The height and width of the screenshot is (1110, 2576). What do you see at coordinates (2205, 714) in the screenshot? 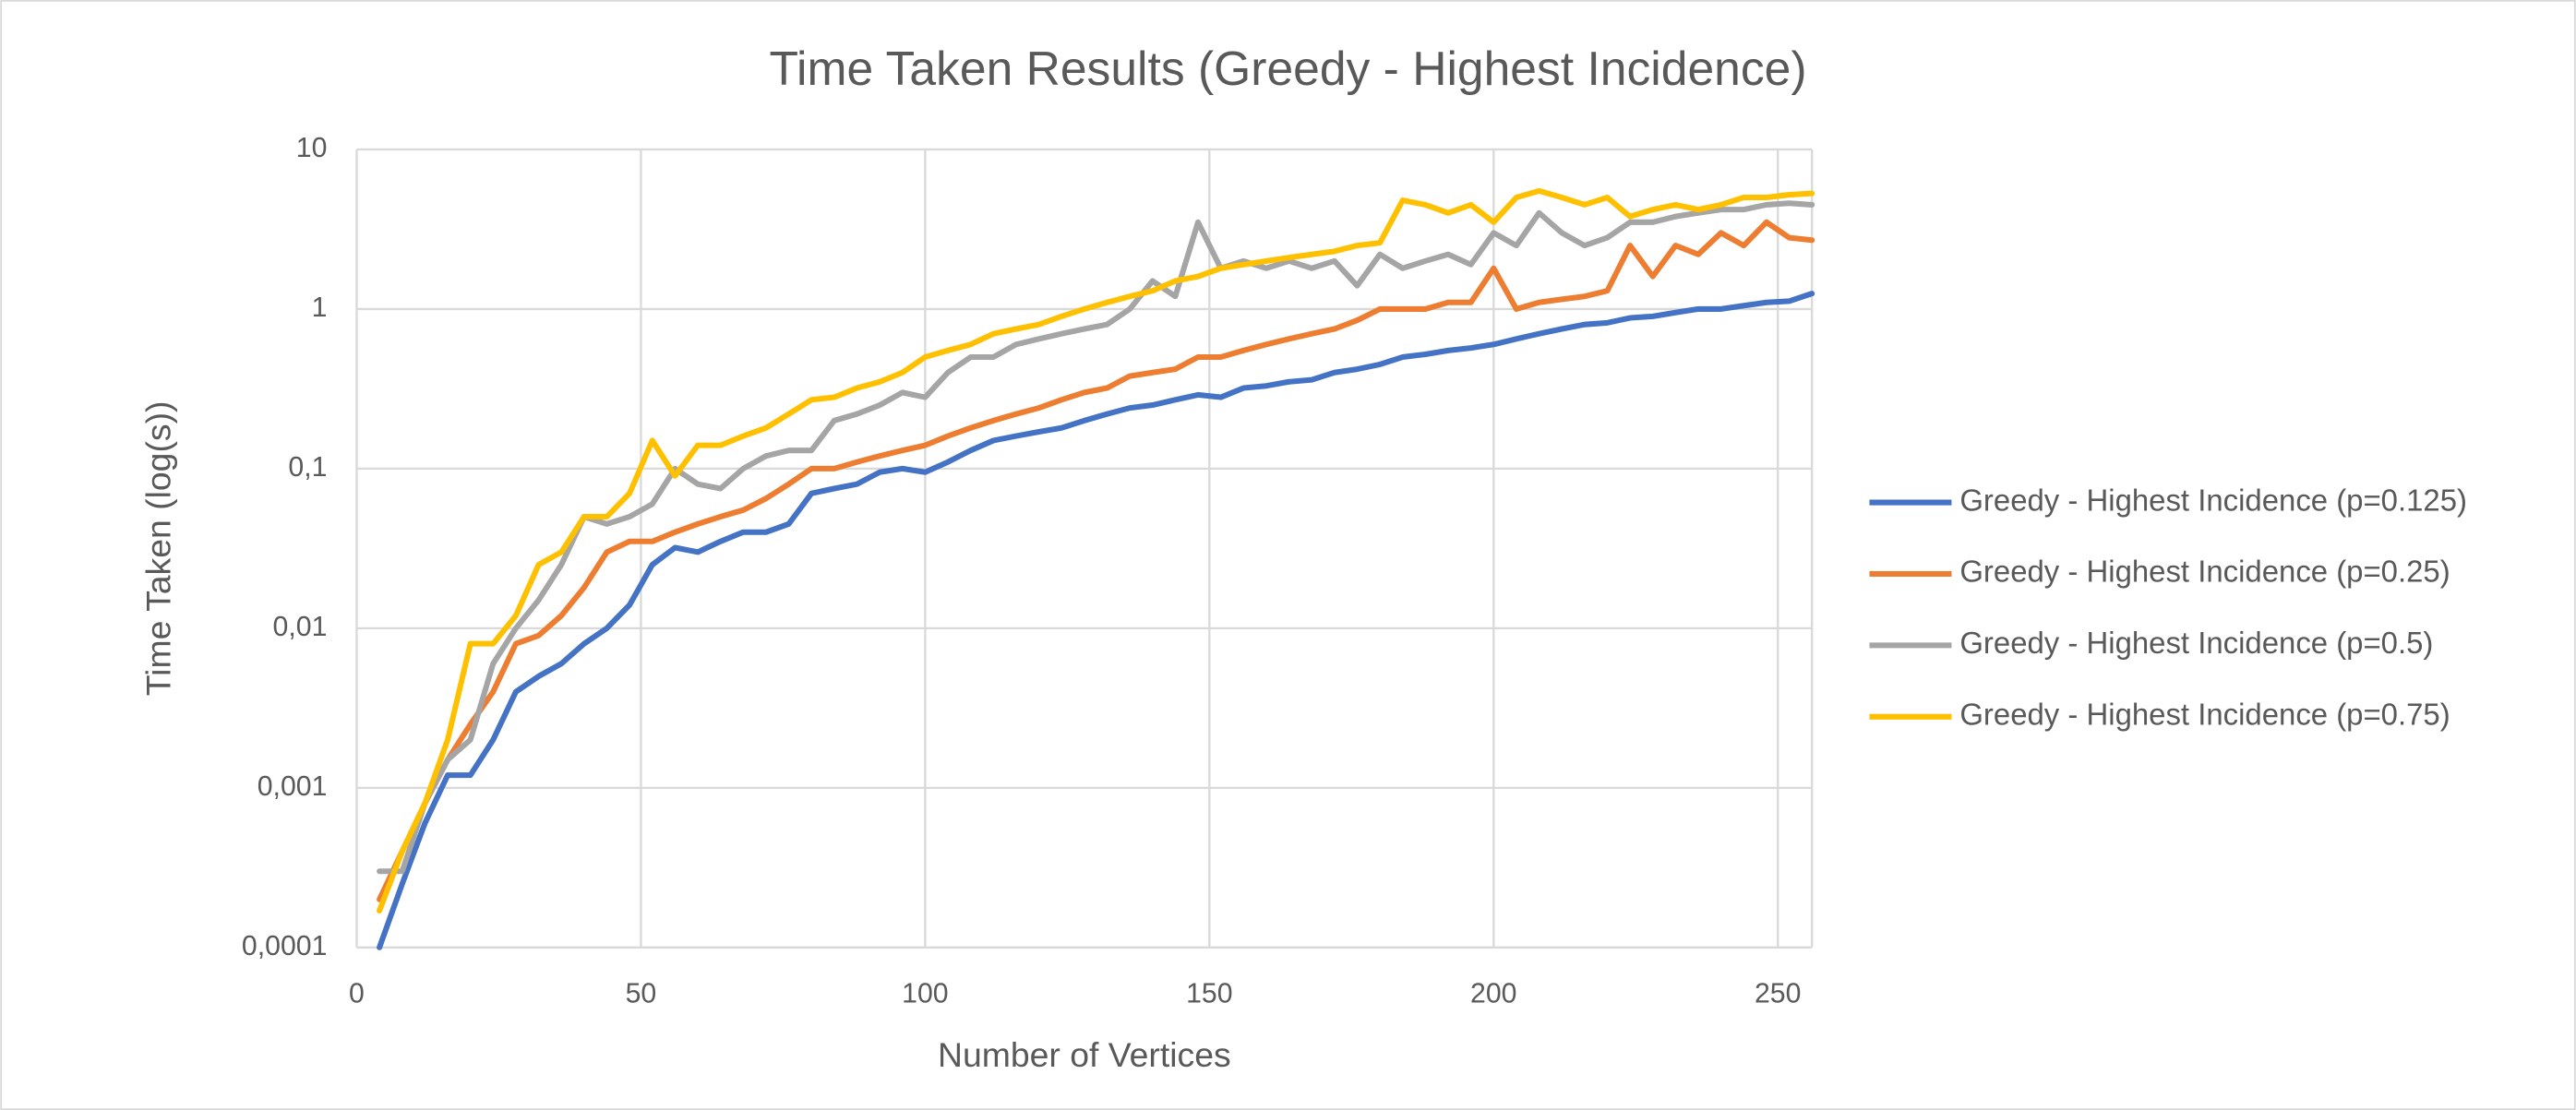
I see `legend-label: Greedy - Highest Incidence (p=0.75)` at bounding box center [2205, 714].